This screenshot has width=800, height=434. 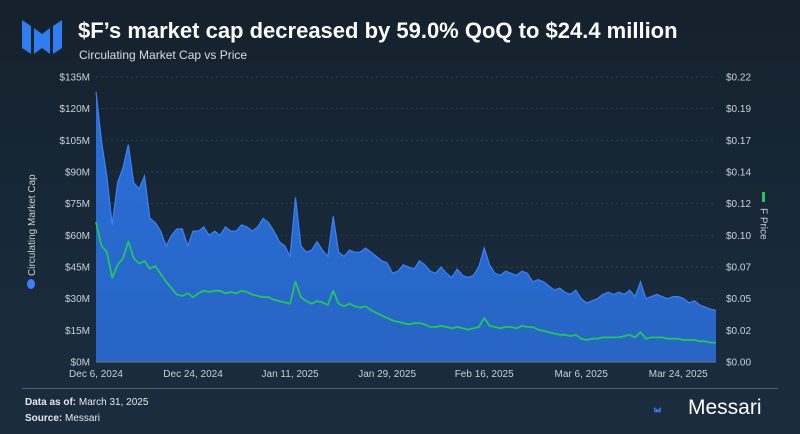 I want to click on x-tick-label: Jan 11, 2025, so click(x=291, y=374).